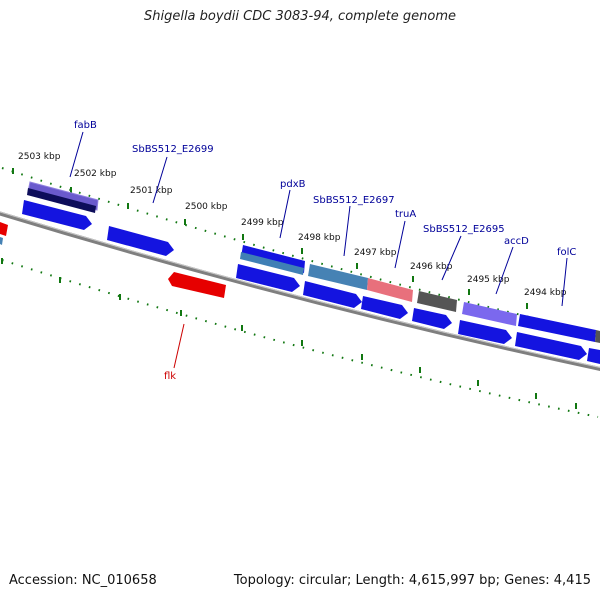 This screenshot has height=600, width=600. Describe the element at coordinates (566, 252) in the screenshot. I see `gene-label-folC: folC` at that location.